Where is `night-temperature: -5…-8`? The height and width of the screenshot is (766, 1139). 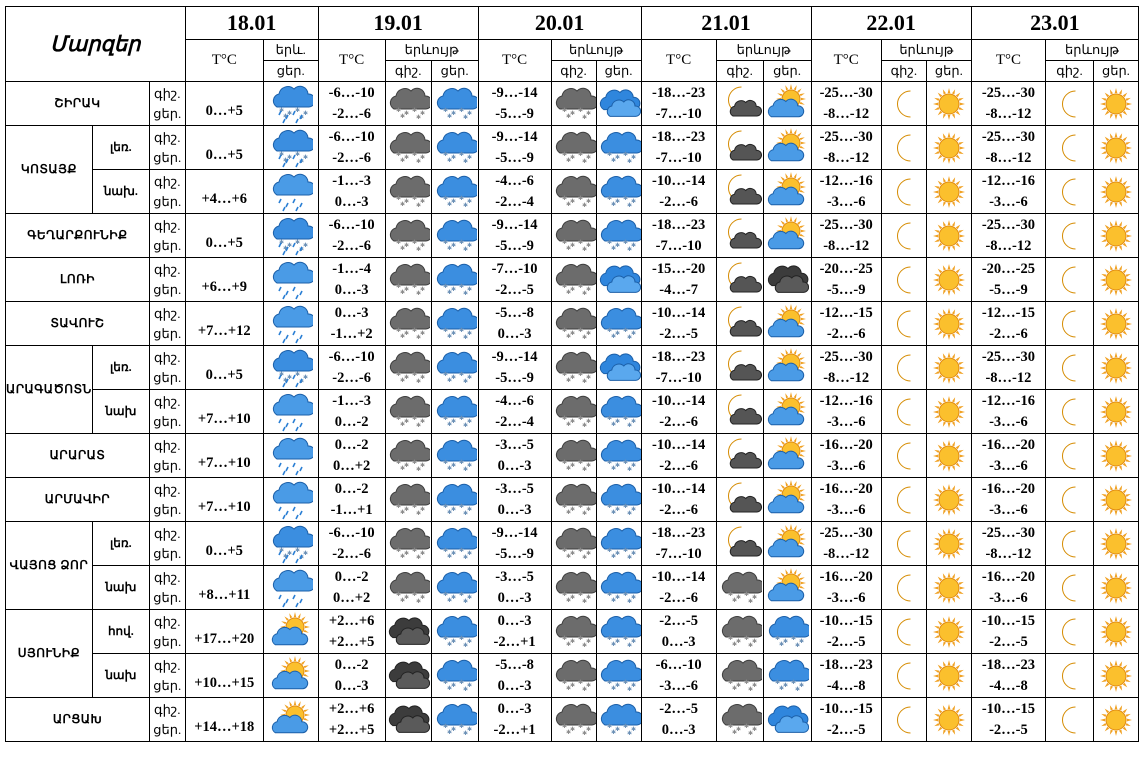
night-temperature: -5…-8 is located at coordinates (514, 312).